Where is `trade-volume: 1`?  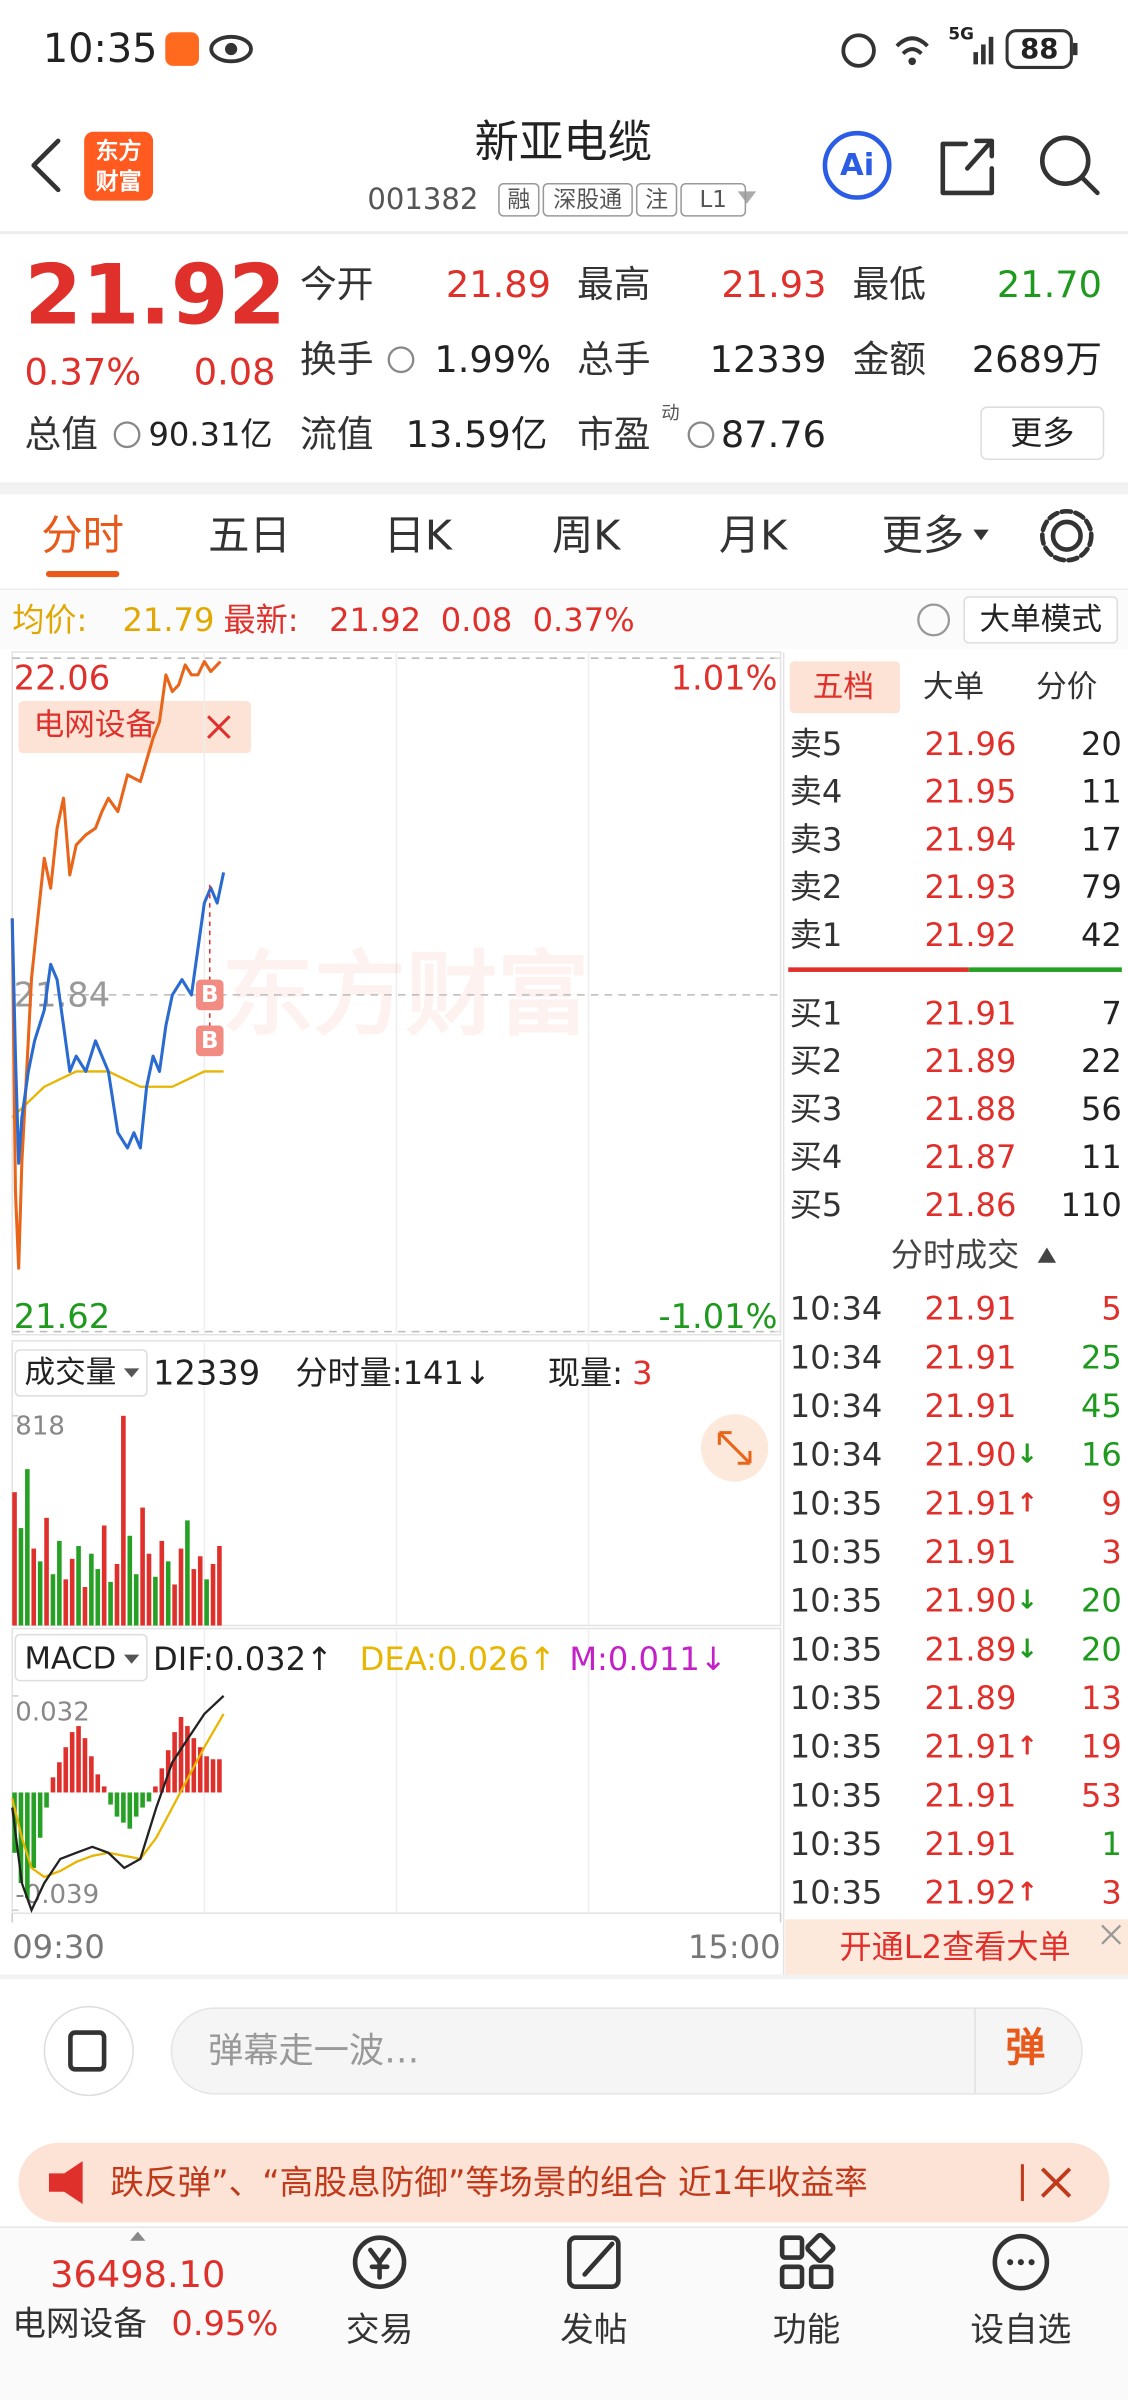 trade-volume: 1 is located at coordinates (1111, 1844).